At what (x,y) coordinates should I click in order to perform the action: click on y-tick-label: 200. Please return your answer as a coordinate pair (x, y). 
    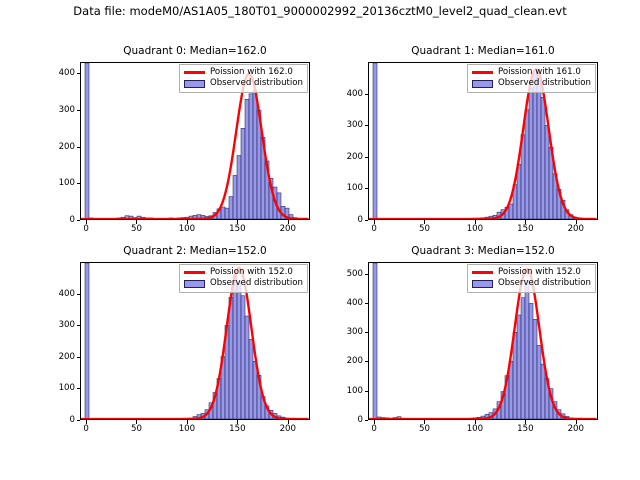
    Looking at the image, I should click on (66, 146).